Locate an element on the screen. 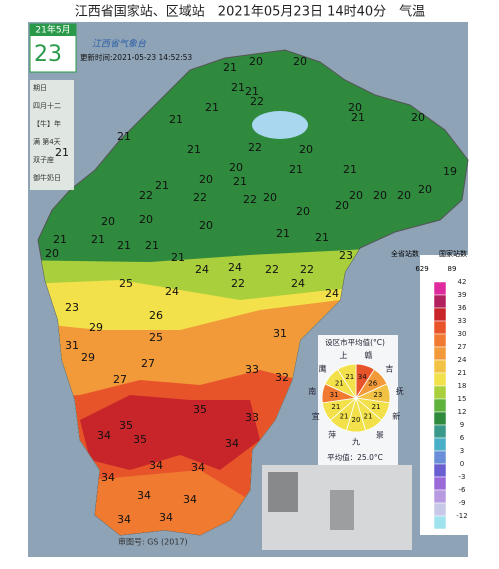 Image resolution: width=499 pixels, height=569 pixels. legend-label: 6 is located at coordinates (462, 438).